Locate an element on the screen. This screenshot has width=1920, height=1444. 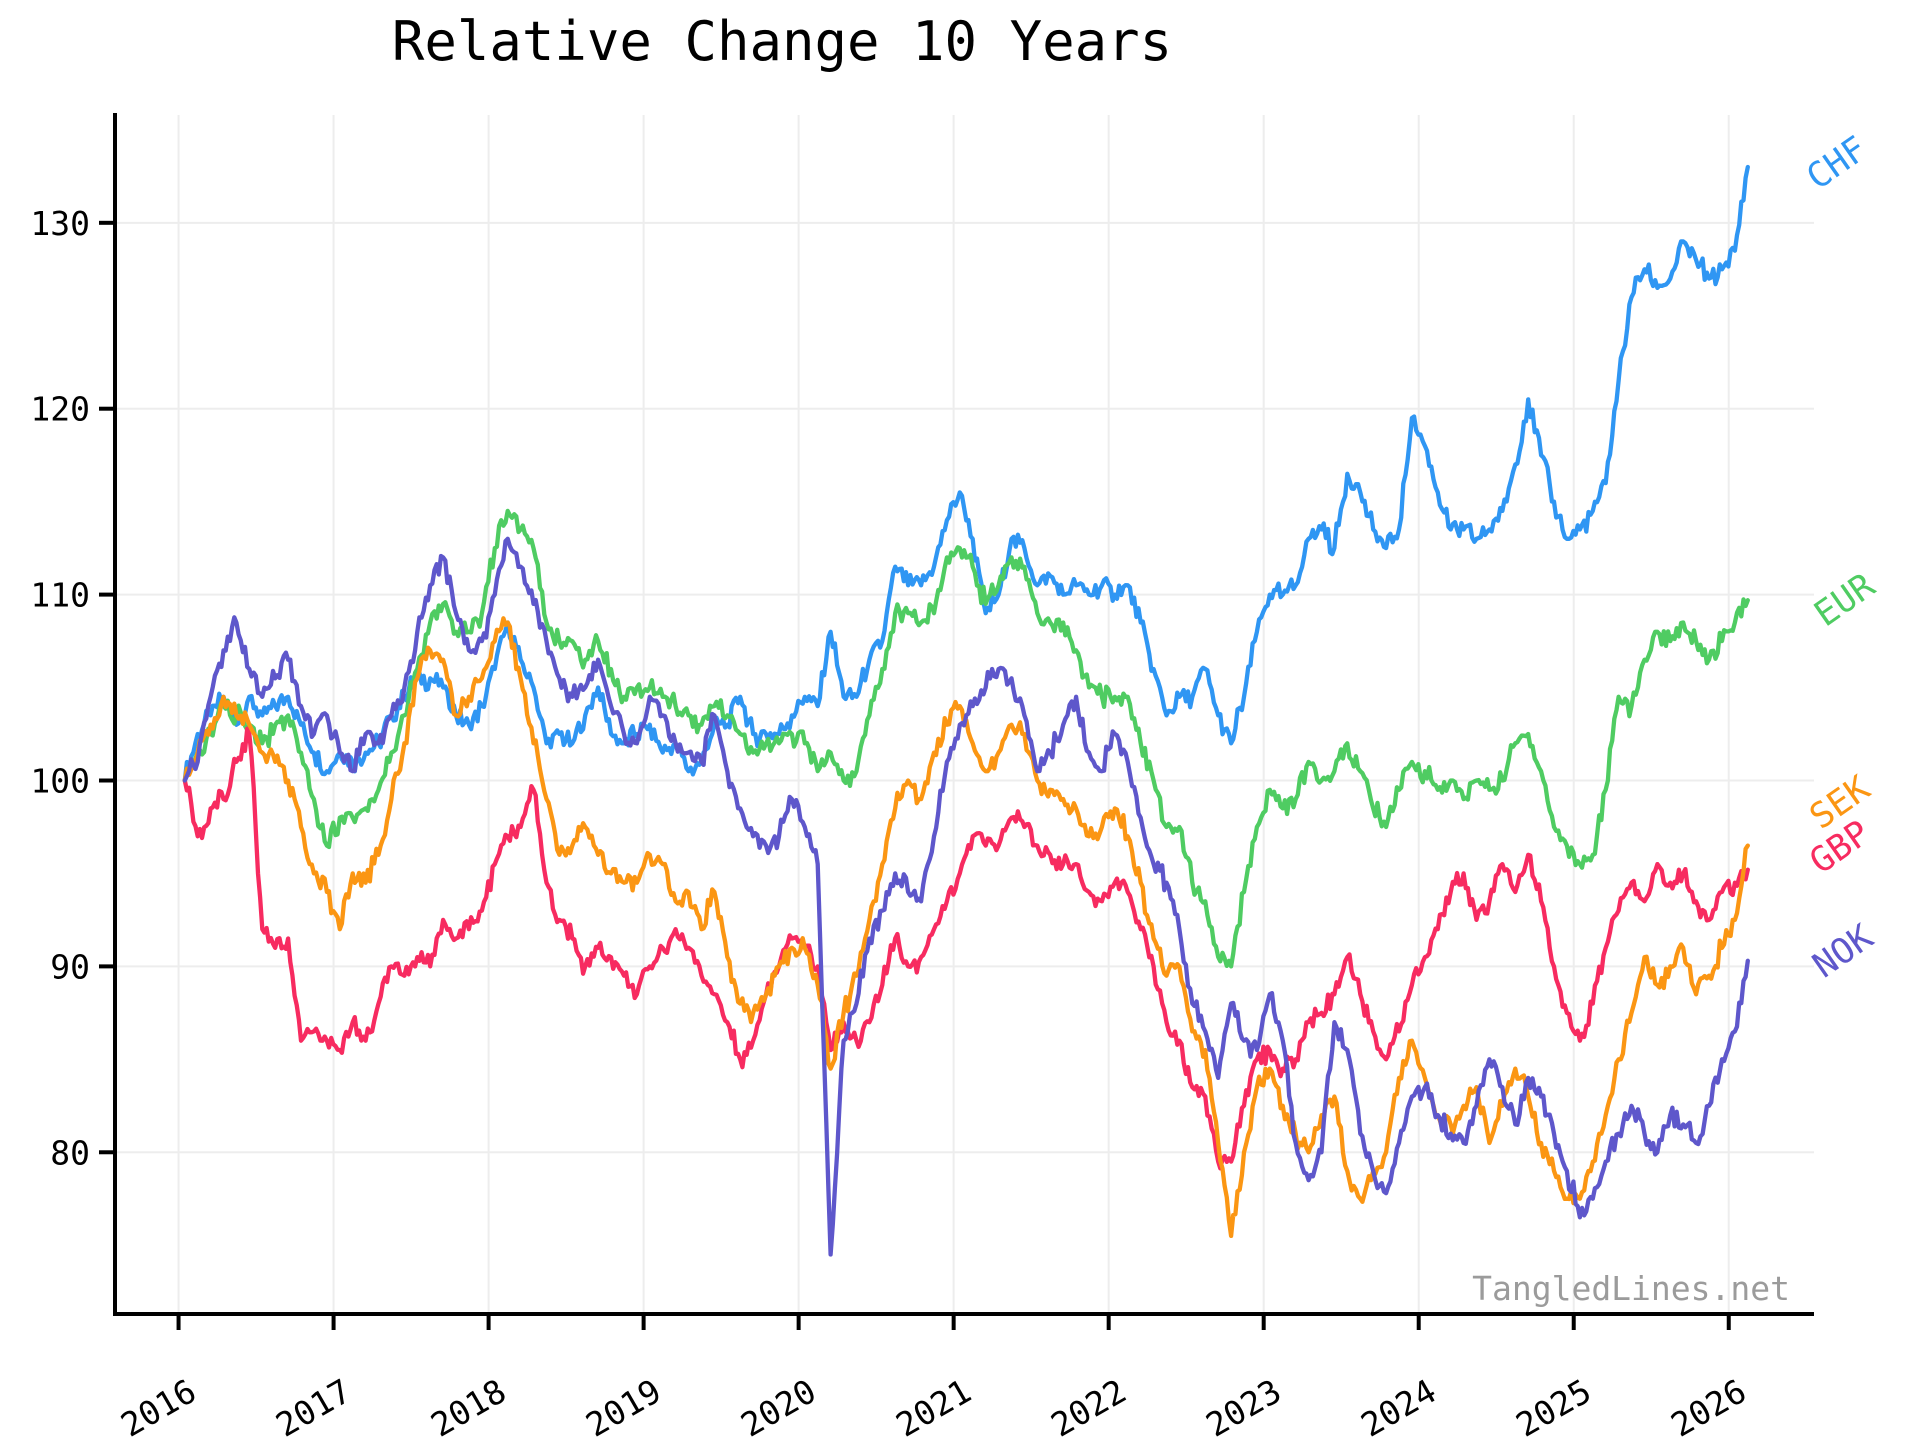
x-tick-label: 2025 is located at coordinates (1553, 1405).